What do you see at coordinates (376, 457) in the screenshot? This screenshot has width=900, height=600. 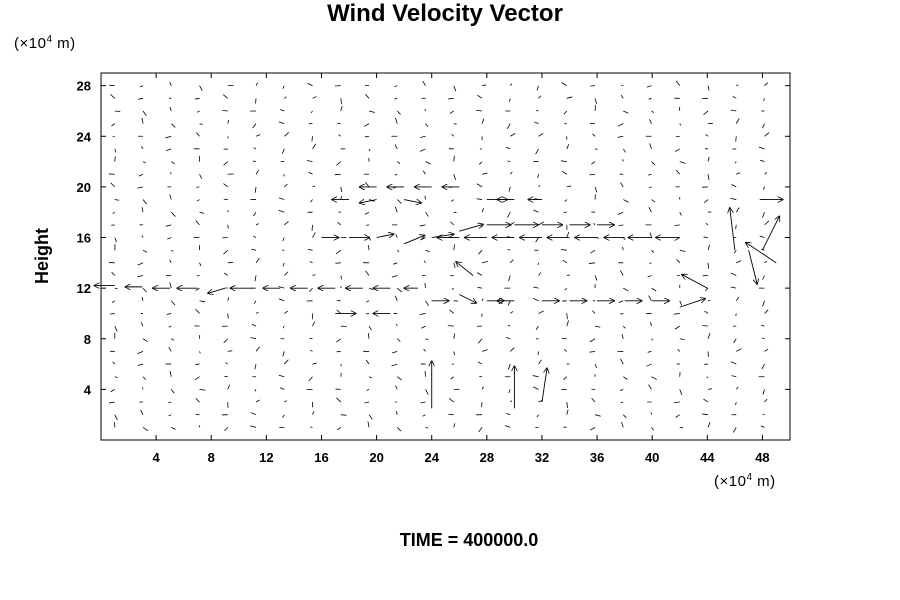 I see `x-tick-label: 20` at bounding box center [376, 457].